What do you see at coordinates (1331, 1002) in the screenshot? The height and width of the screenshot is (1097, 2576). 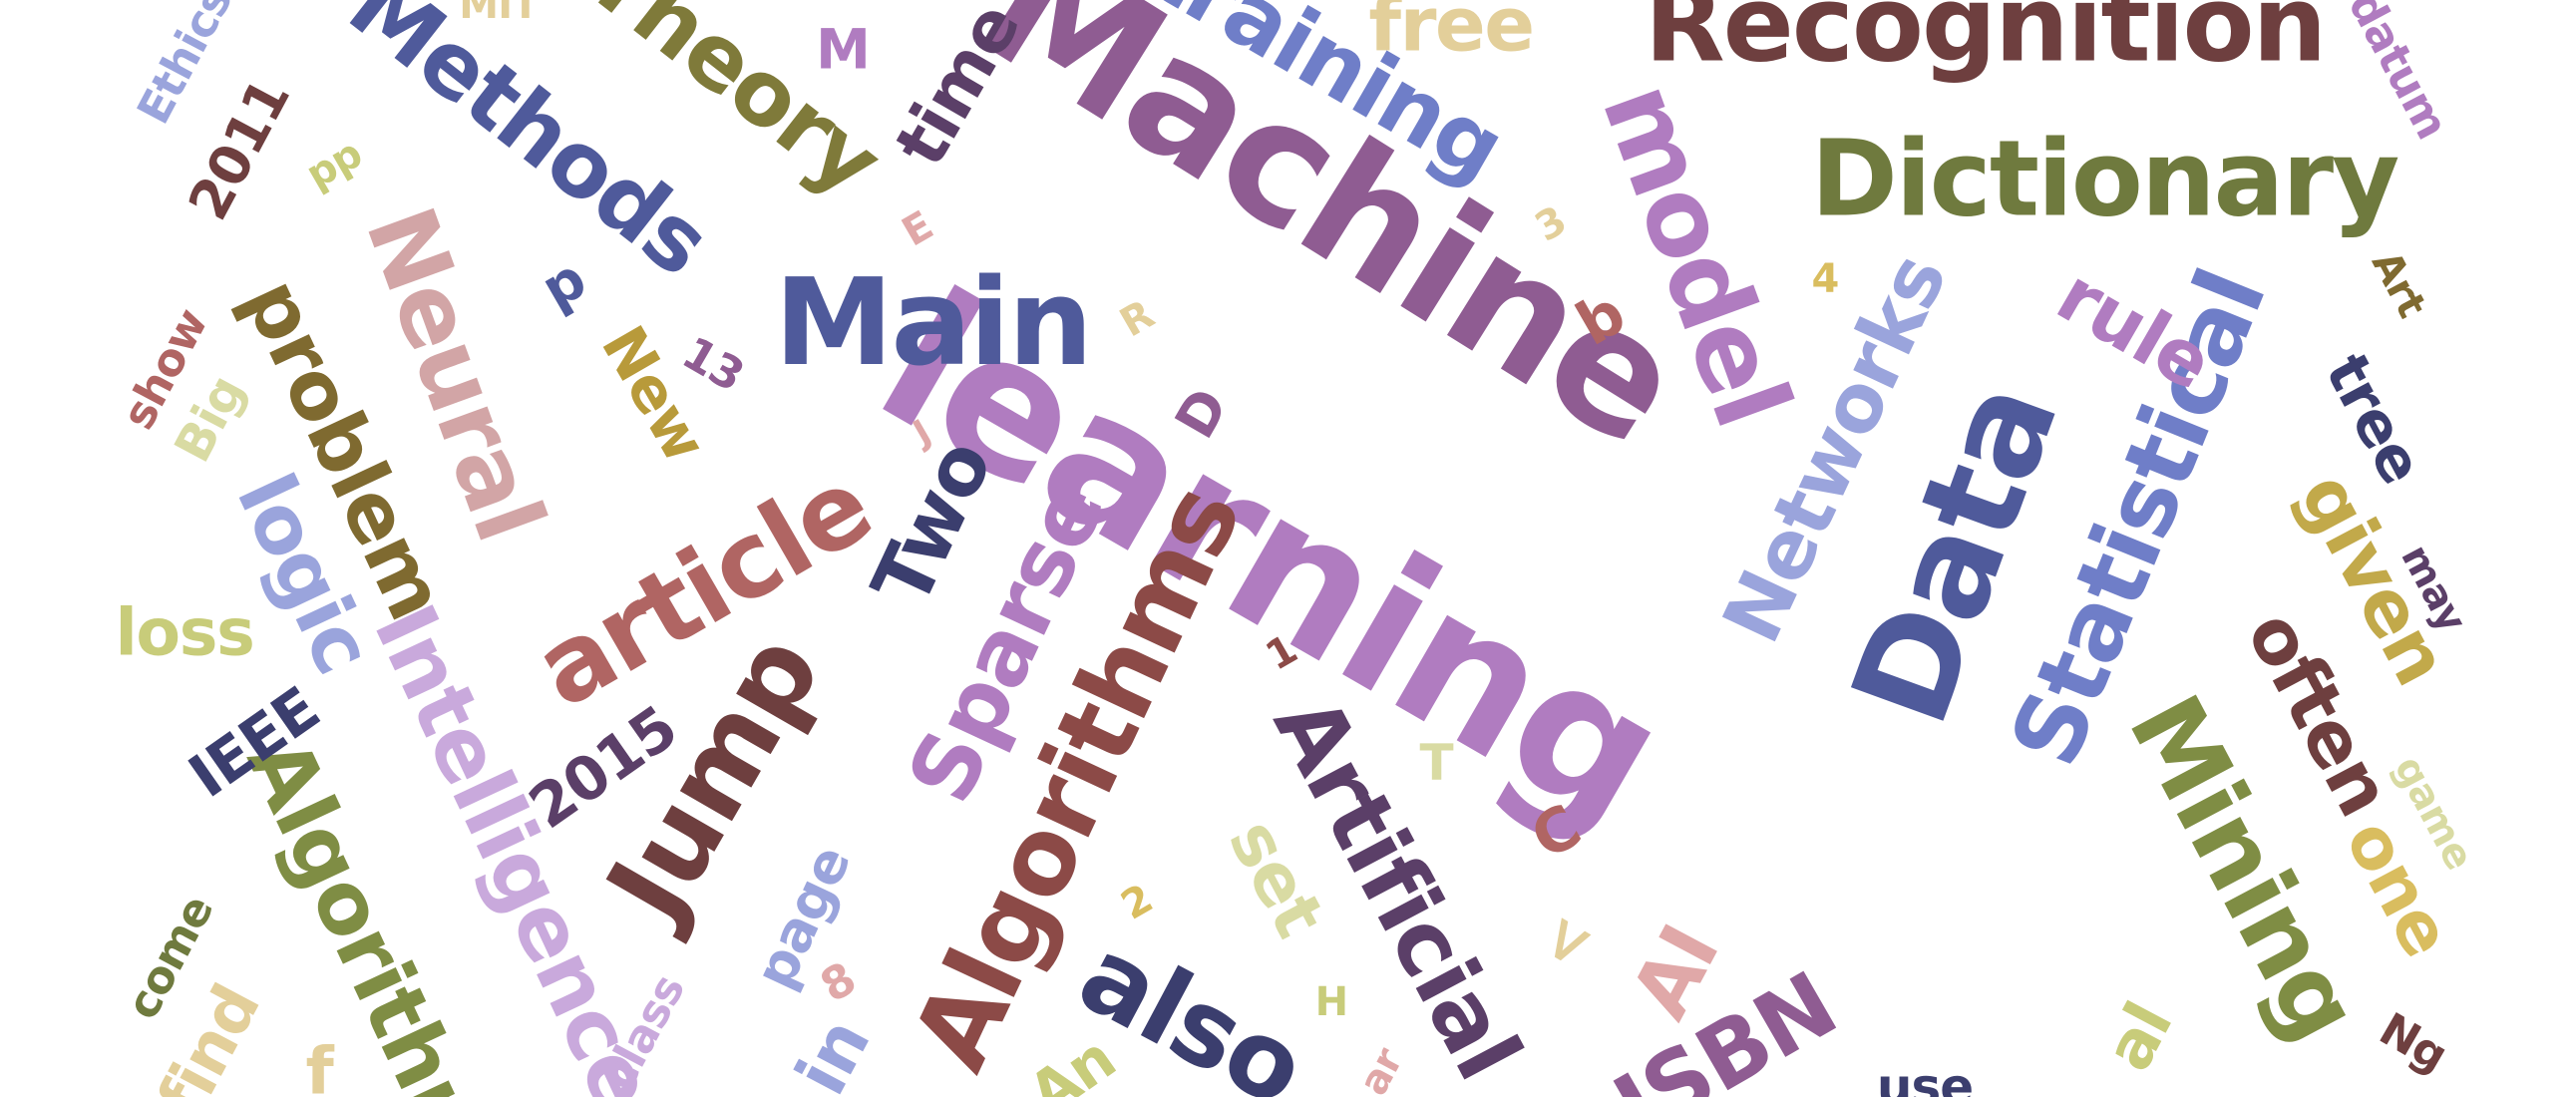 I see `word-h: H` at bounding box center [1331, 1002].